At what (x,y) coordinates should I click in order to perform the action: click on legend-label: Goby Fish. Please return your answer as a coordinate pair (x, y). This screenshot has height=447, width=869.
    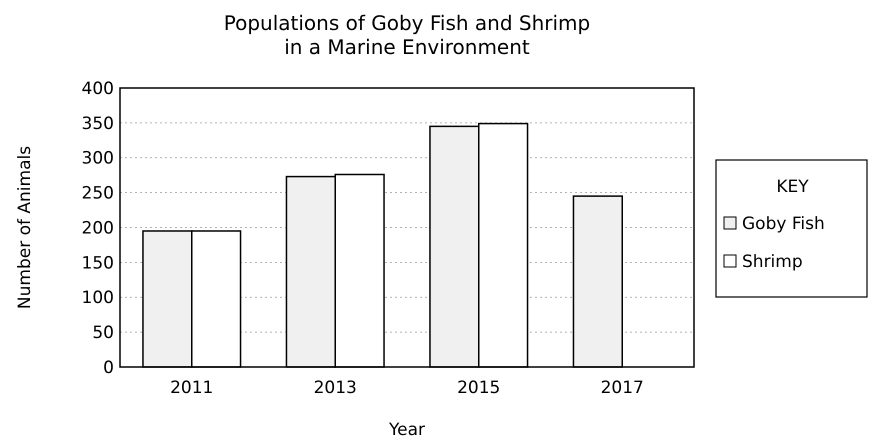
    Looking at the image, I should click on (783, 224).